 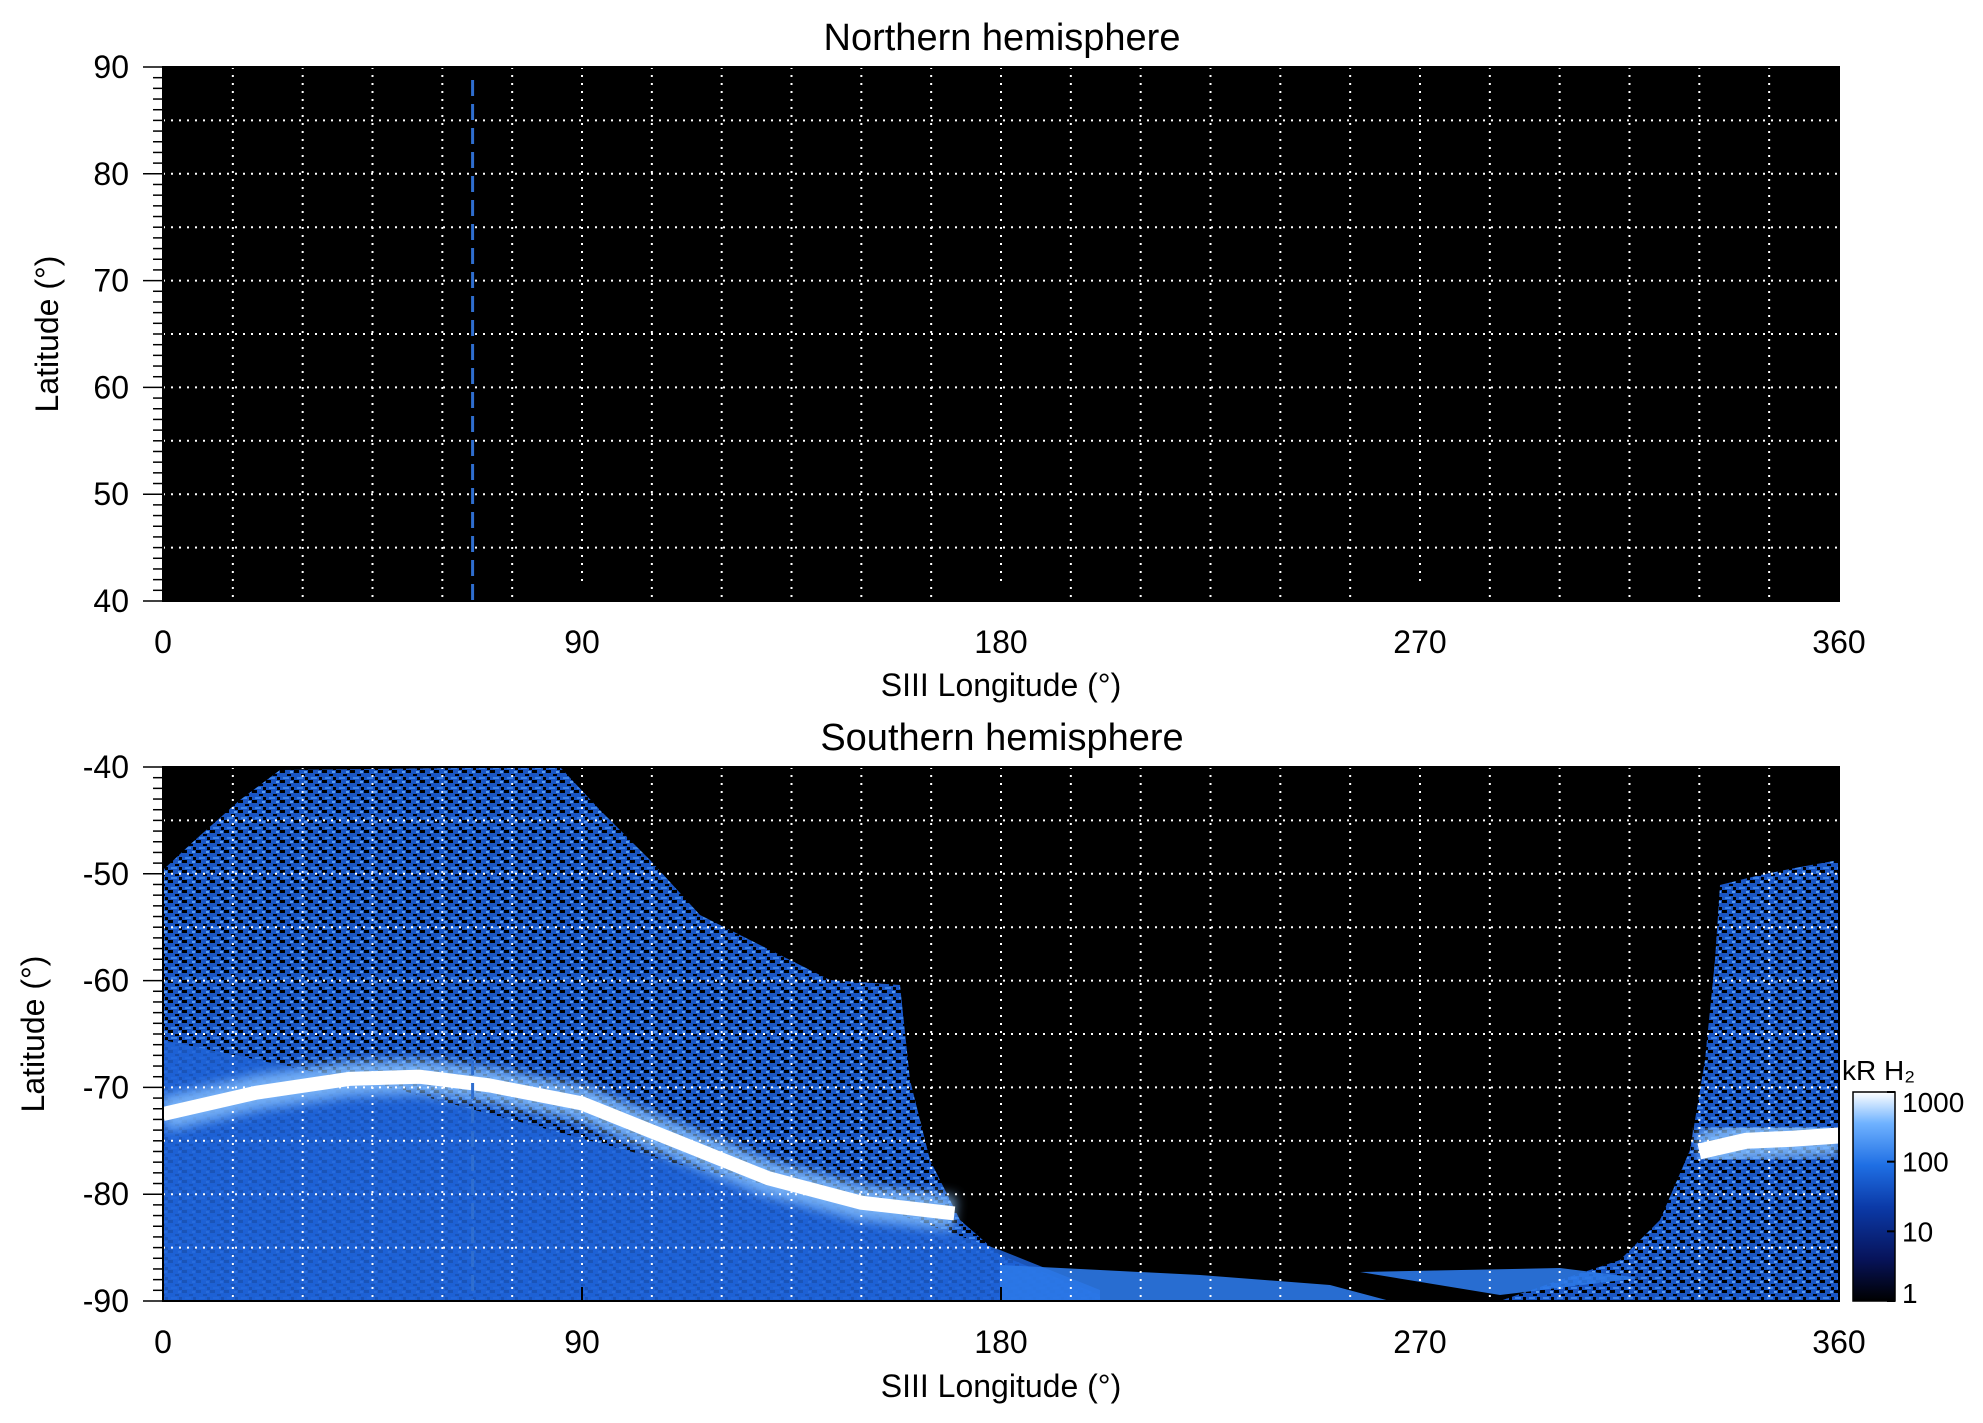 I want to click on north-ytick-label: 80, so click(x=111, y=174).